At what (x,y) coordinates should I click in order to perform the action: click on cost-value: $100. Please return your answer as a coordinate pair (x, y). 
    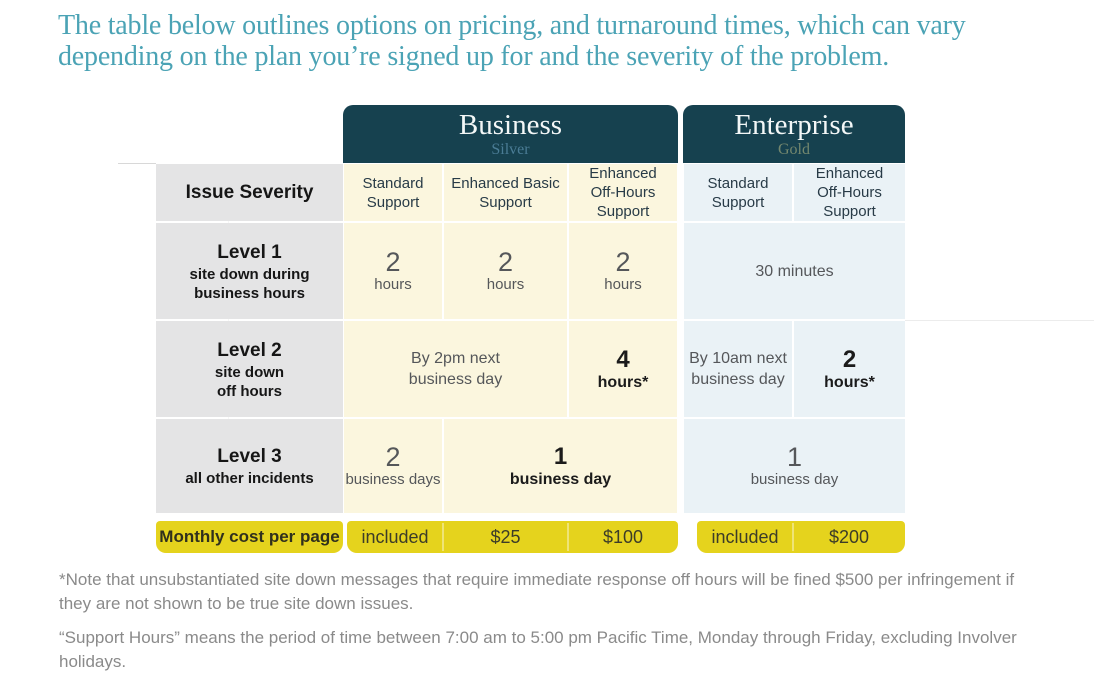
    Looking at the image, I should click on (623, 536).